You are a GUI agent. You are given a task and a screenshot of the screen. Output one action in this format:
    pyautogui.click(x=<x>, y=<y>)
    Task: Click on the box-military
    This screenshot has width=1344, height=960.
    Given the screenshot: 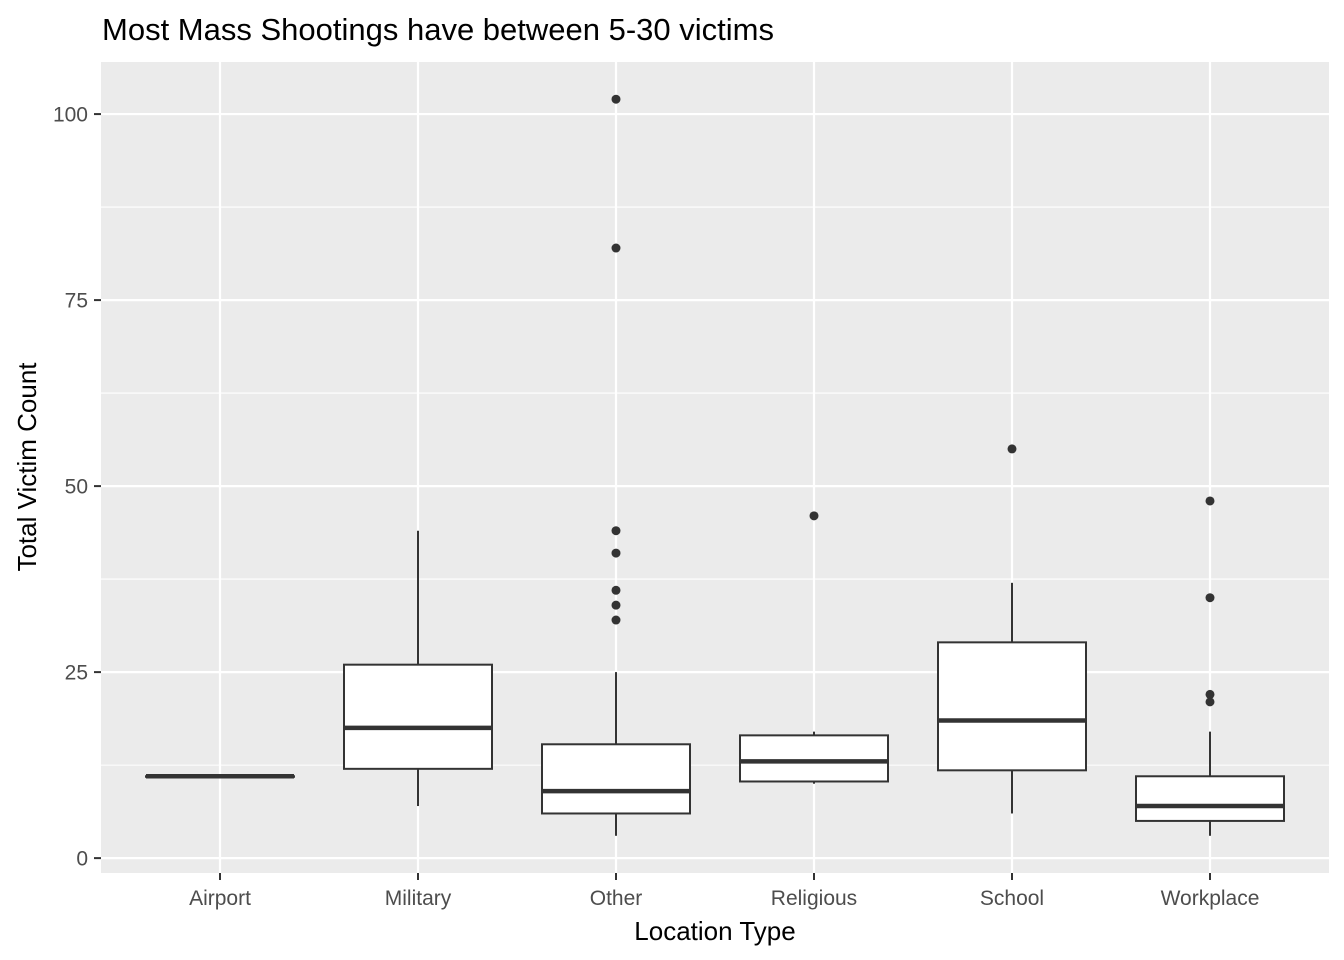 What is the action you would take?
    pyautogui.click(x=418, y=668)
    